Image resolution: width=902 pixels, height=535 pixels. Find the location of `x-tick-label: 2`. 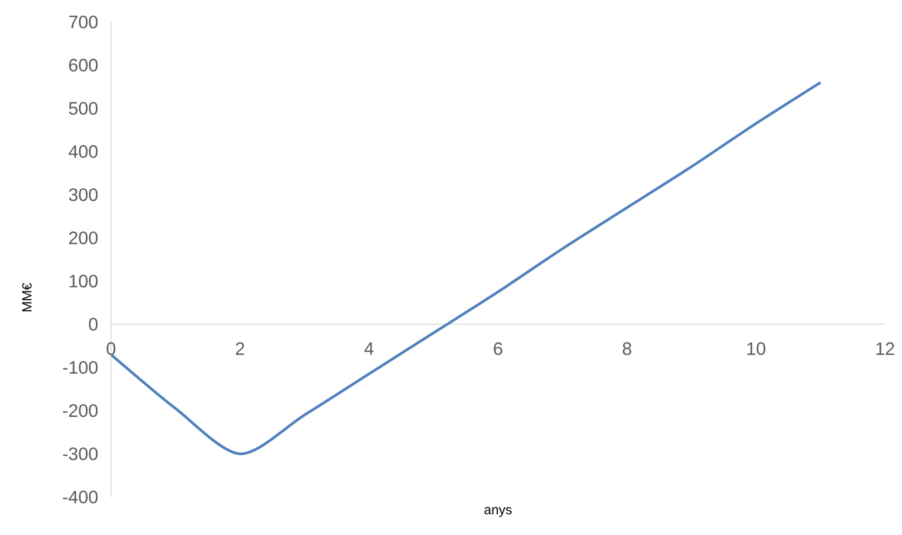

x-tick-label: 2 is located at coordinates (240, 348).